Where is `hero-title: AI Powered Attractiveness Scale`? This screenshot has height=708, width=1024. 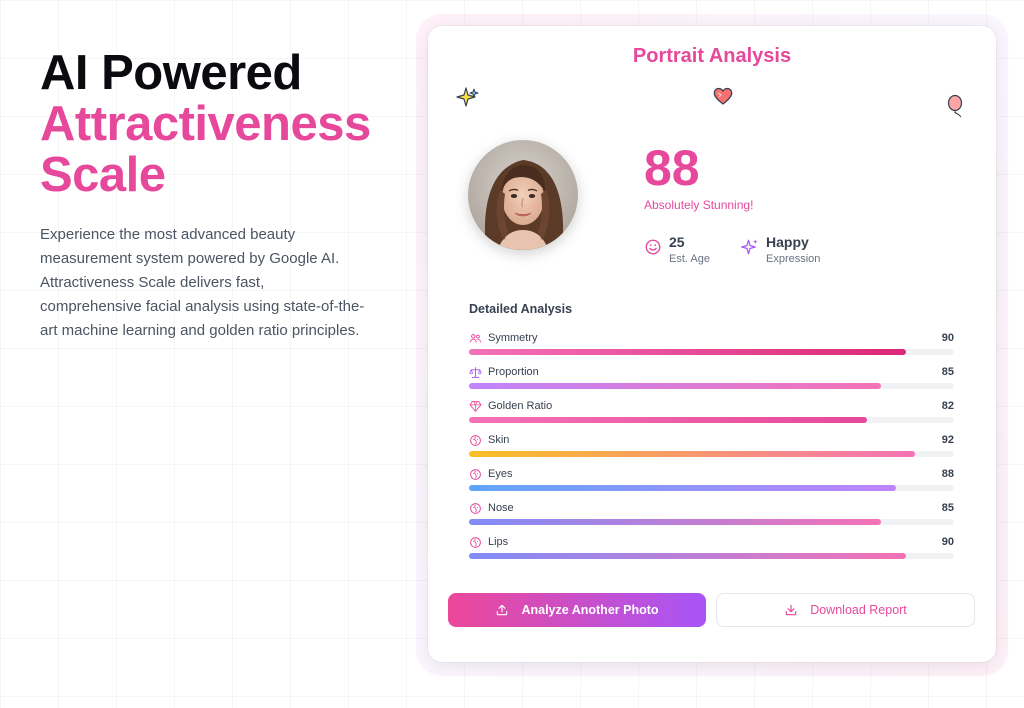 hero-title: AI Powered Attractiveness Scale is located at coordinates (225, 124).